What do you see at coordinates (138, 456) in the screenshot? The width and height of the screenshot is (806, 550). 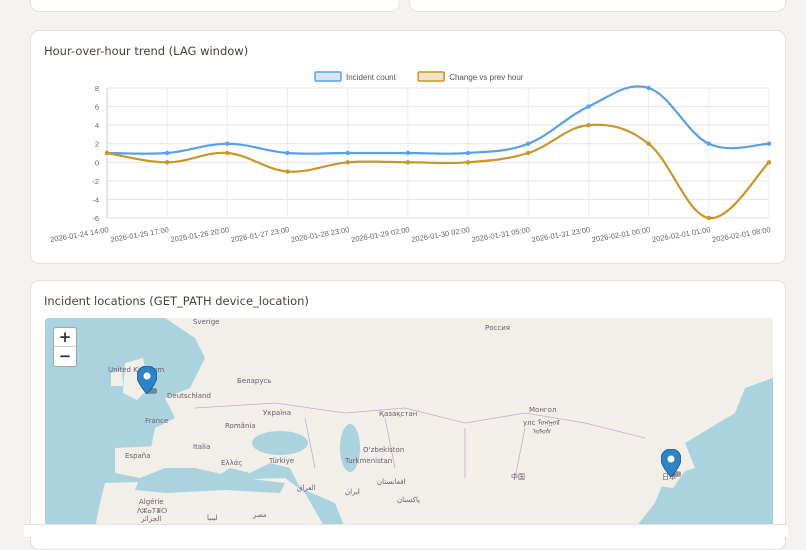 I see `map-label-espana: España` at bounding box center [138, 456].